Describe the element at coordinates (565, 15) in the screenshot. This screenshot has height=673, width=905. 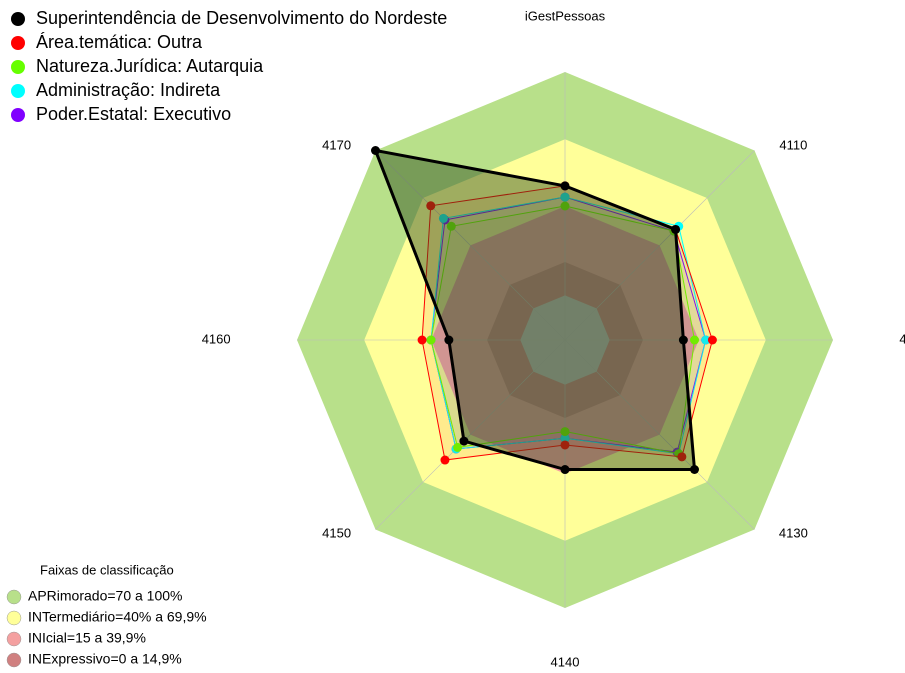
I see `axis-label: iGestPessoas` at that location.